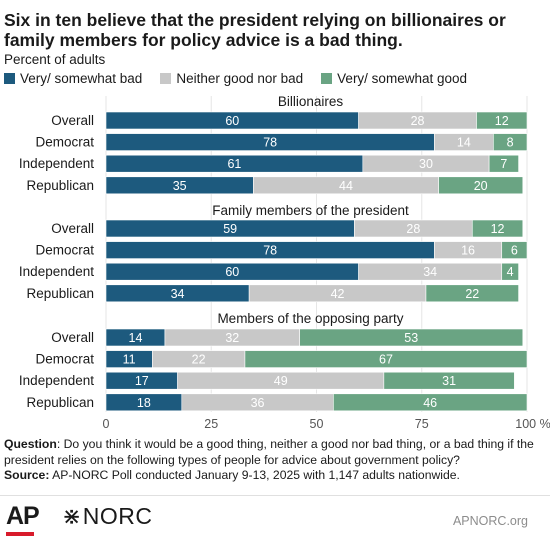  Describe the element at coordinates (240, 78) in the screenshot. I see `legend-label-neither: Neither good nor bad` at that location.